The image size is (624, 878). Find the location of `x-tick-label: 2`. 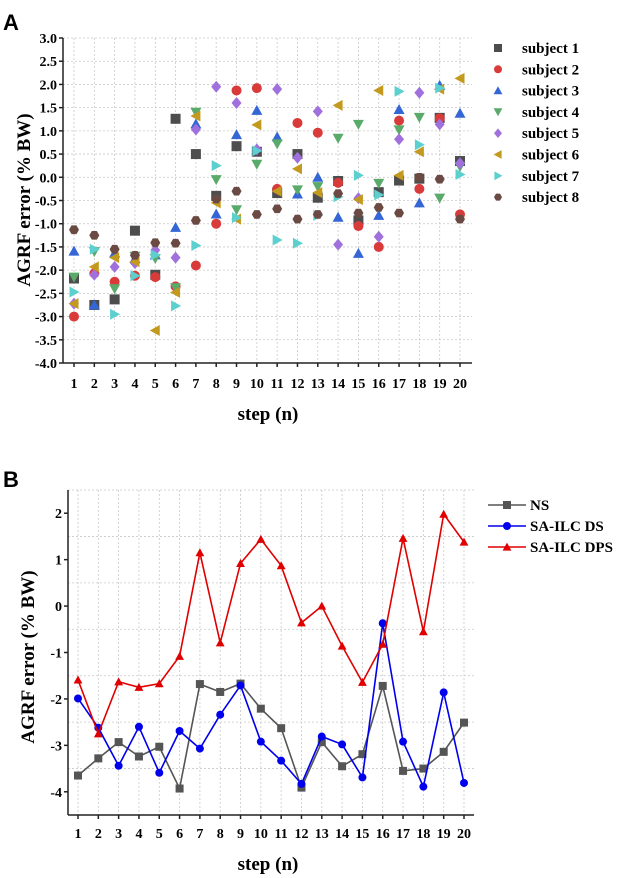

x-tick-label: 2 is located at coordinates (94, 384).